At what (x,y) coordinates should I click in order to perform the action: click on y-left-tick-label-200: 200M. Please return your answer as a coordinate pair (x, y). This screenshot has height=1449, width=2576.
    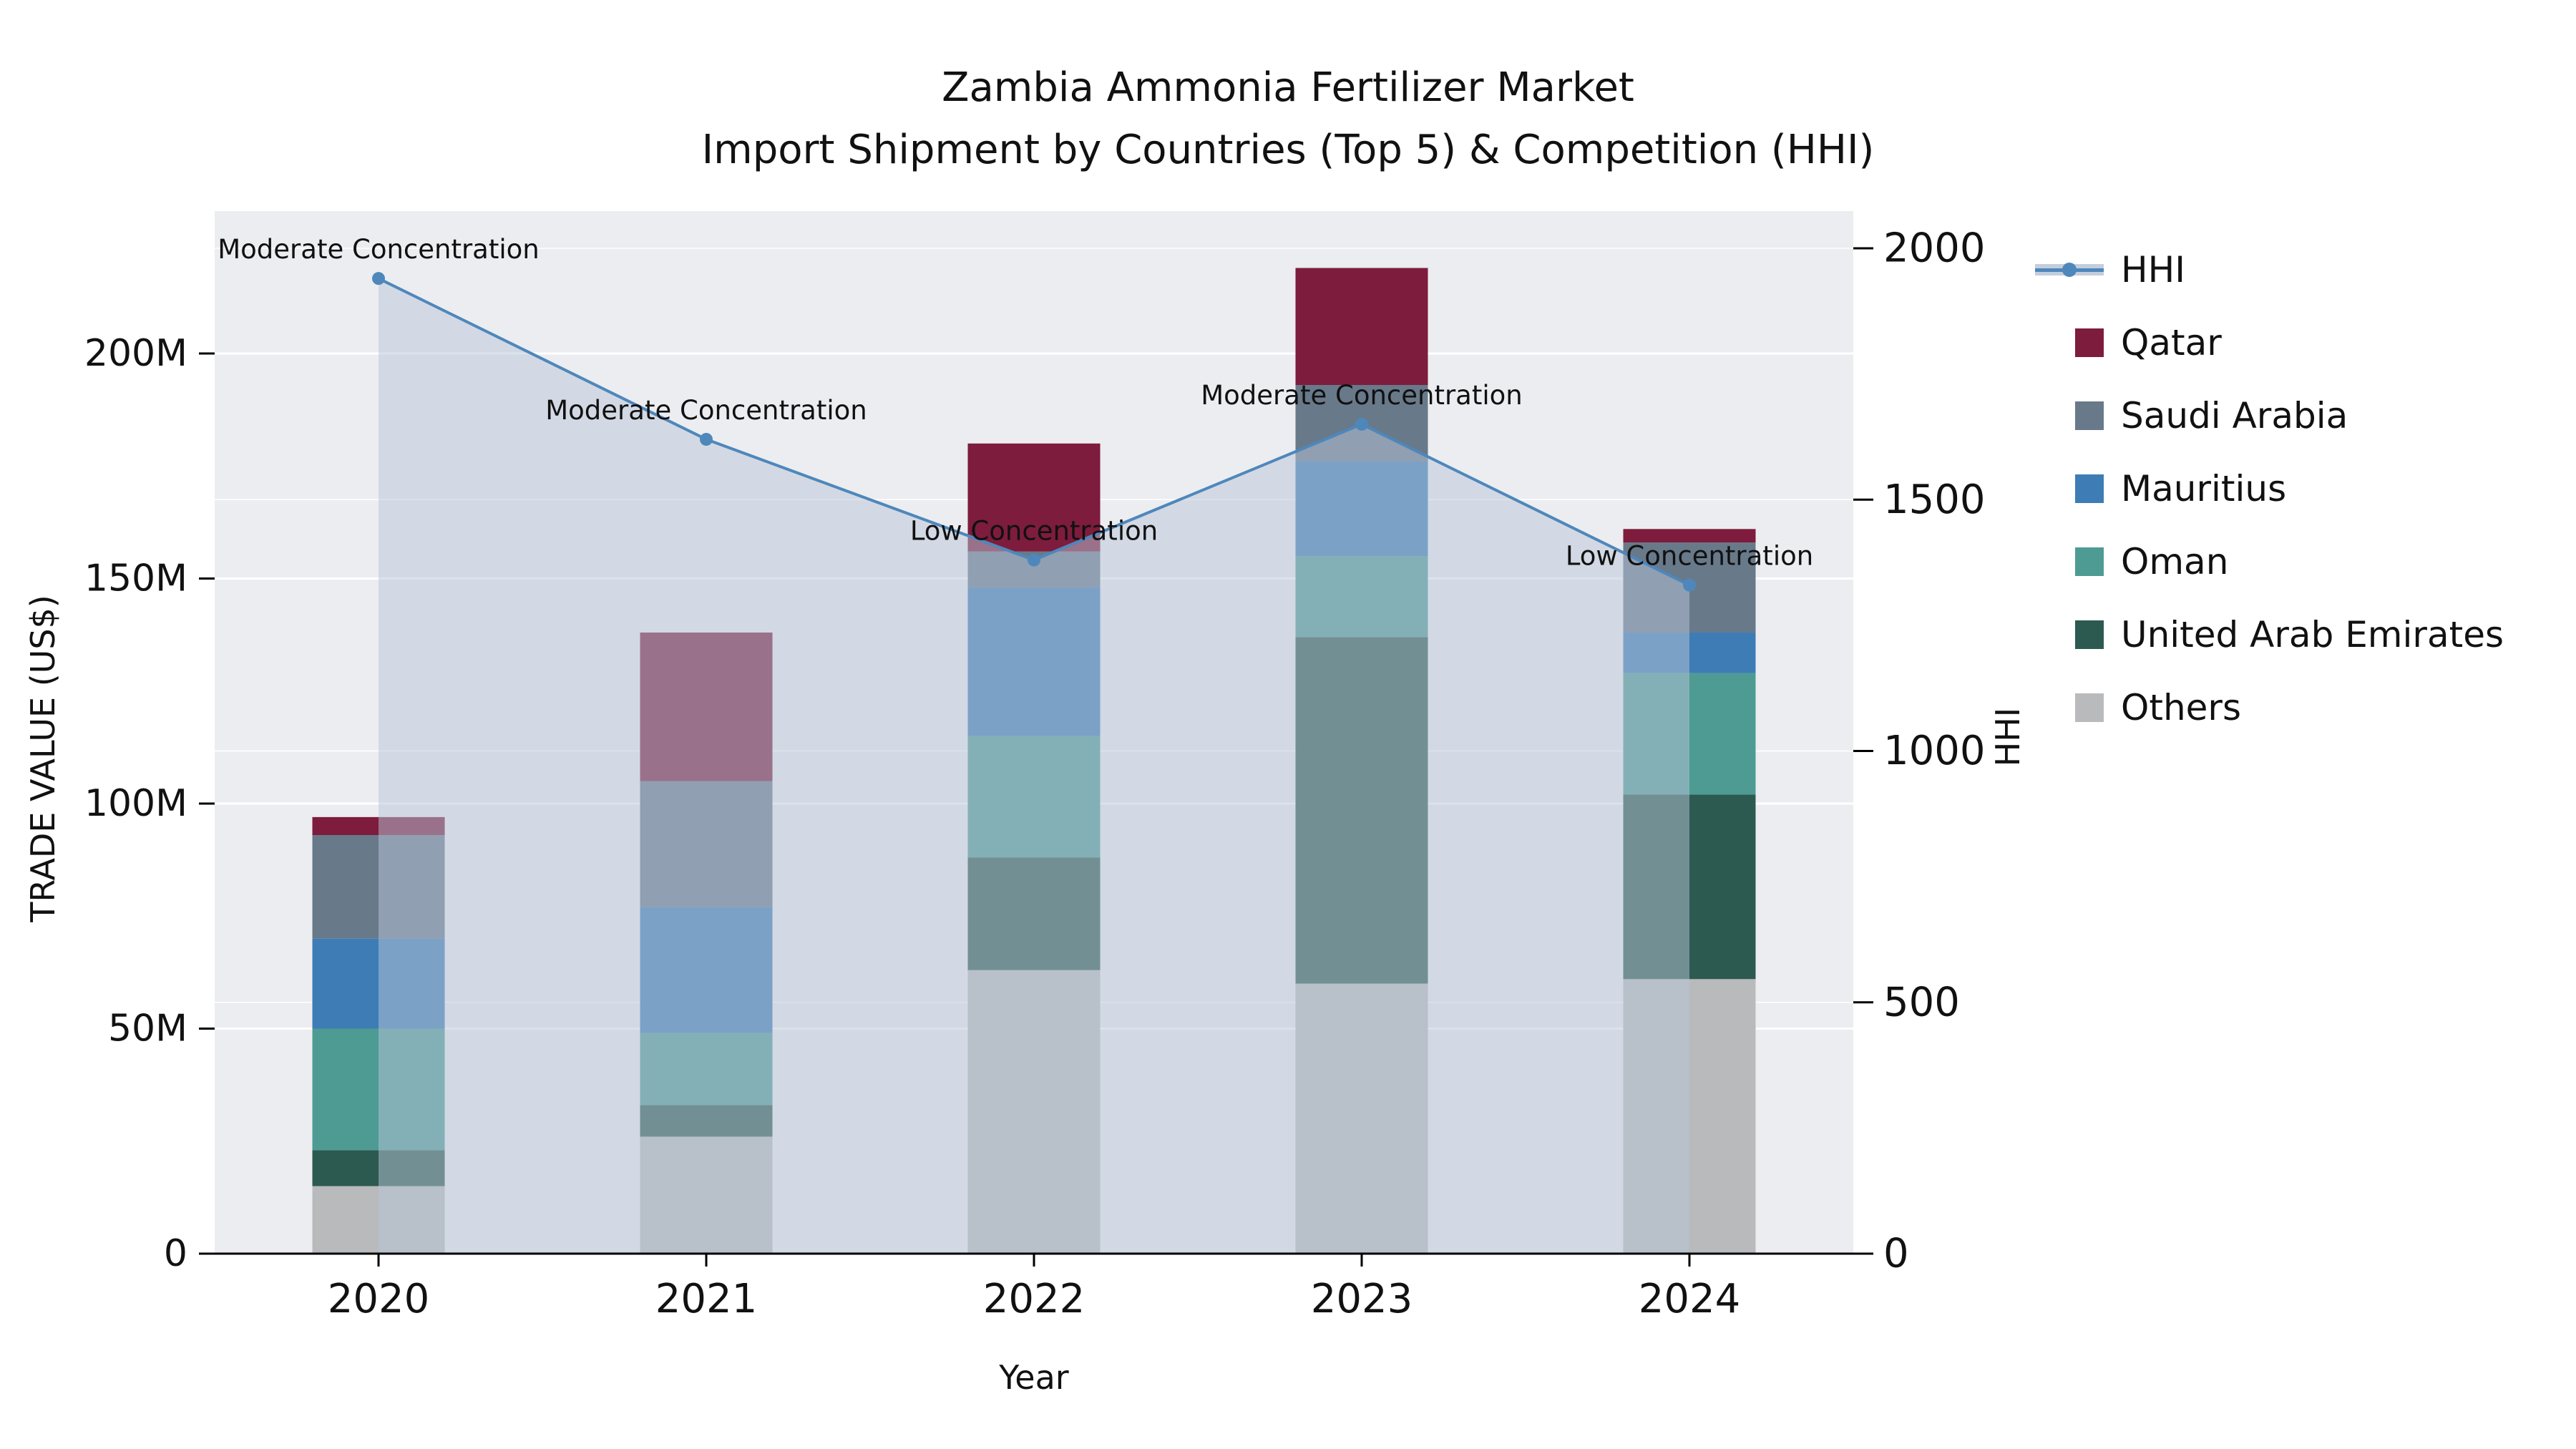
    Looking at the image, I should click on (135, 353).